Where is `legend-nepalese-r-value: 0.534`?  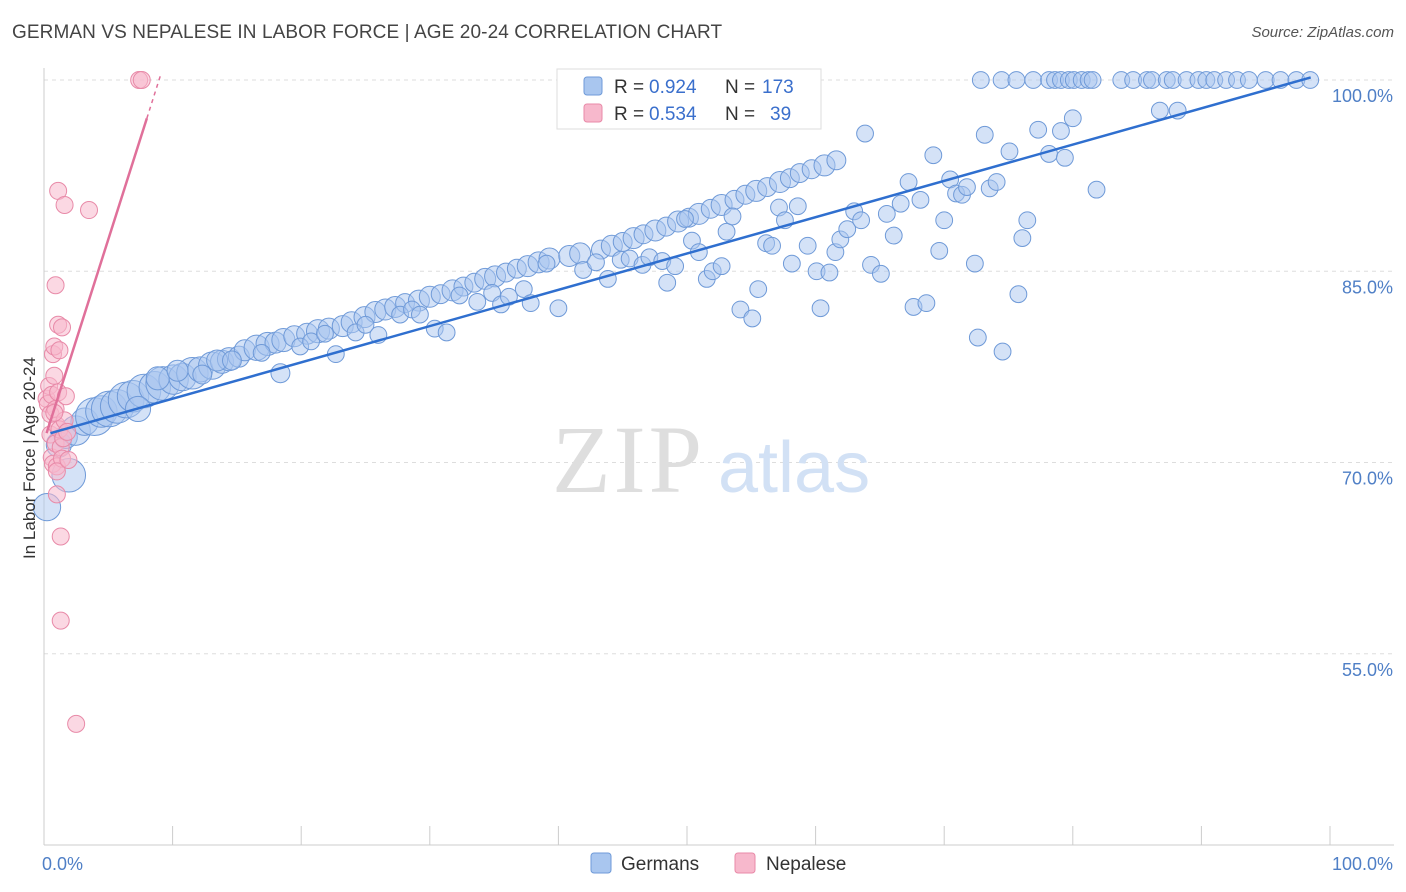 legend-nepalese-r-value: 0.534 is located at coordinates (673, 114).